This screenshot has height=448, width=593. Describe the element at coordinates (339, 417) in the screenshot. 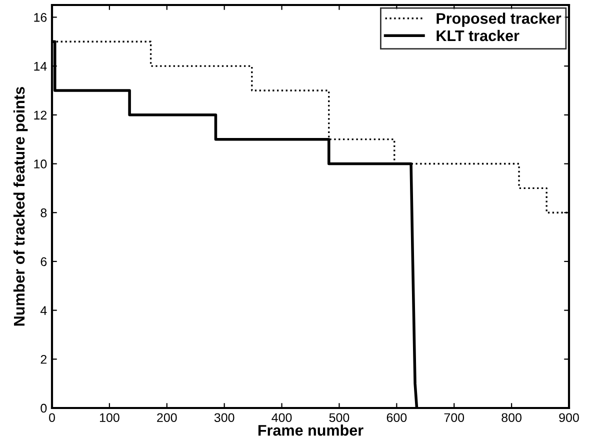

I see `x-tick-label: 500` at that location.